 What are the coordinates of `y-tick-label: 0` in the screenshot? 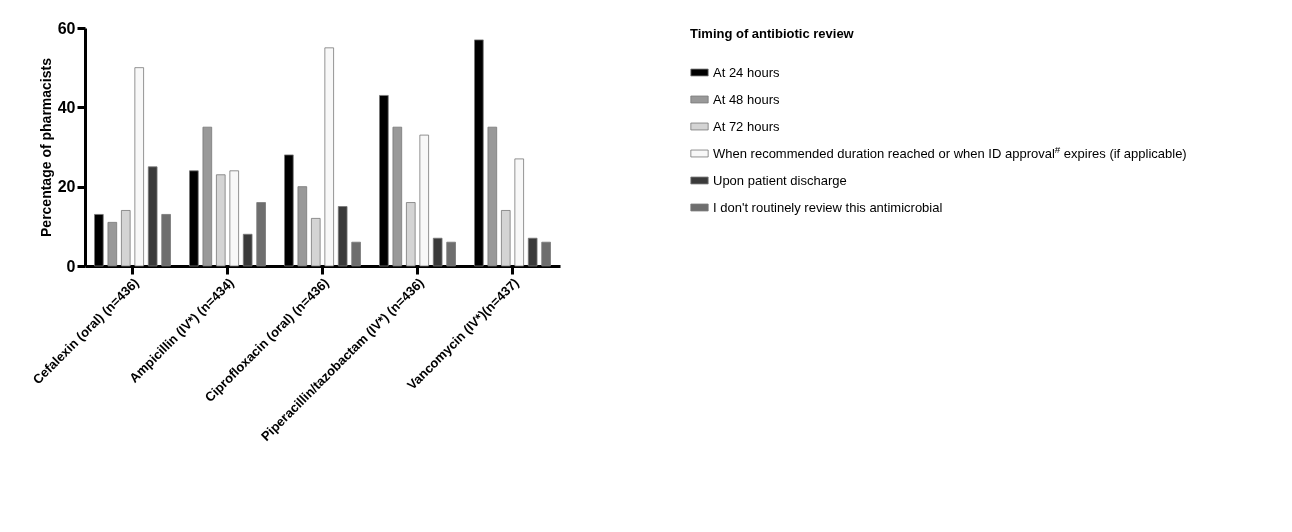 It's located at (71, 266).